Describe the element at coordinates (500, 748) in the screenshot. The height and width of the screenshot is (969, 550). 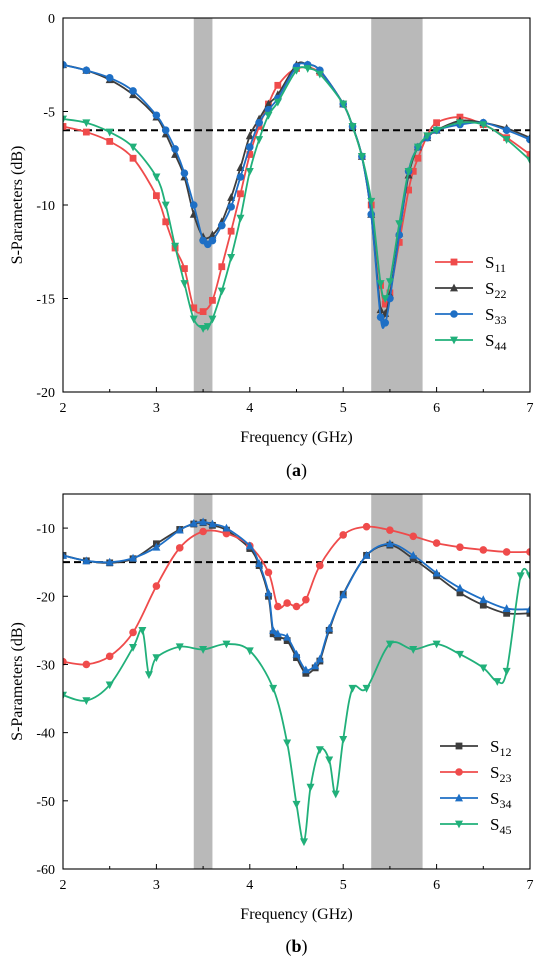
I see `legend-label: S12` at that location.